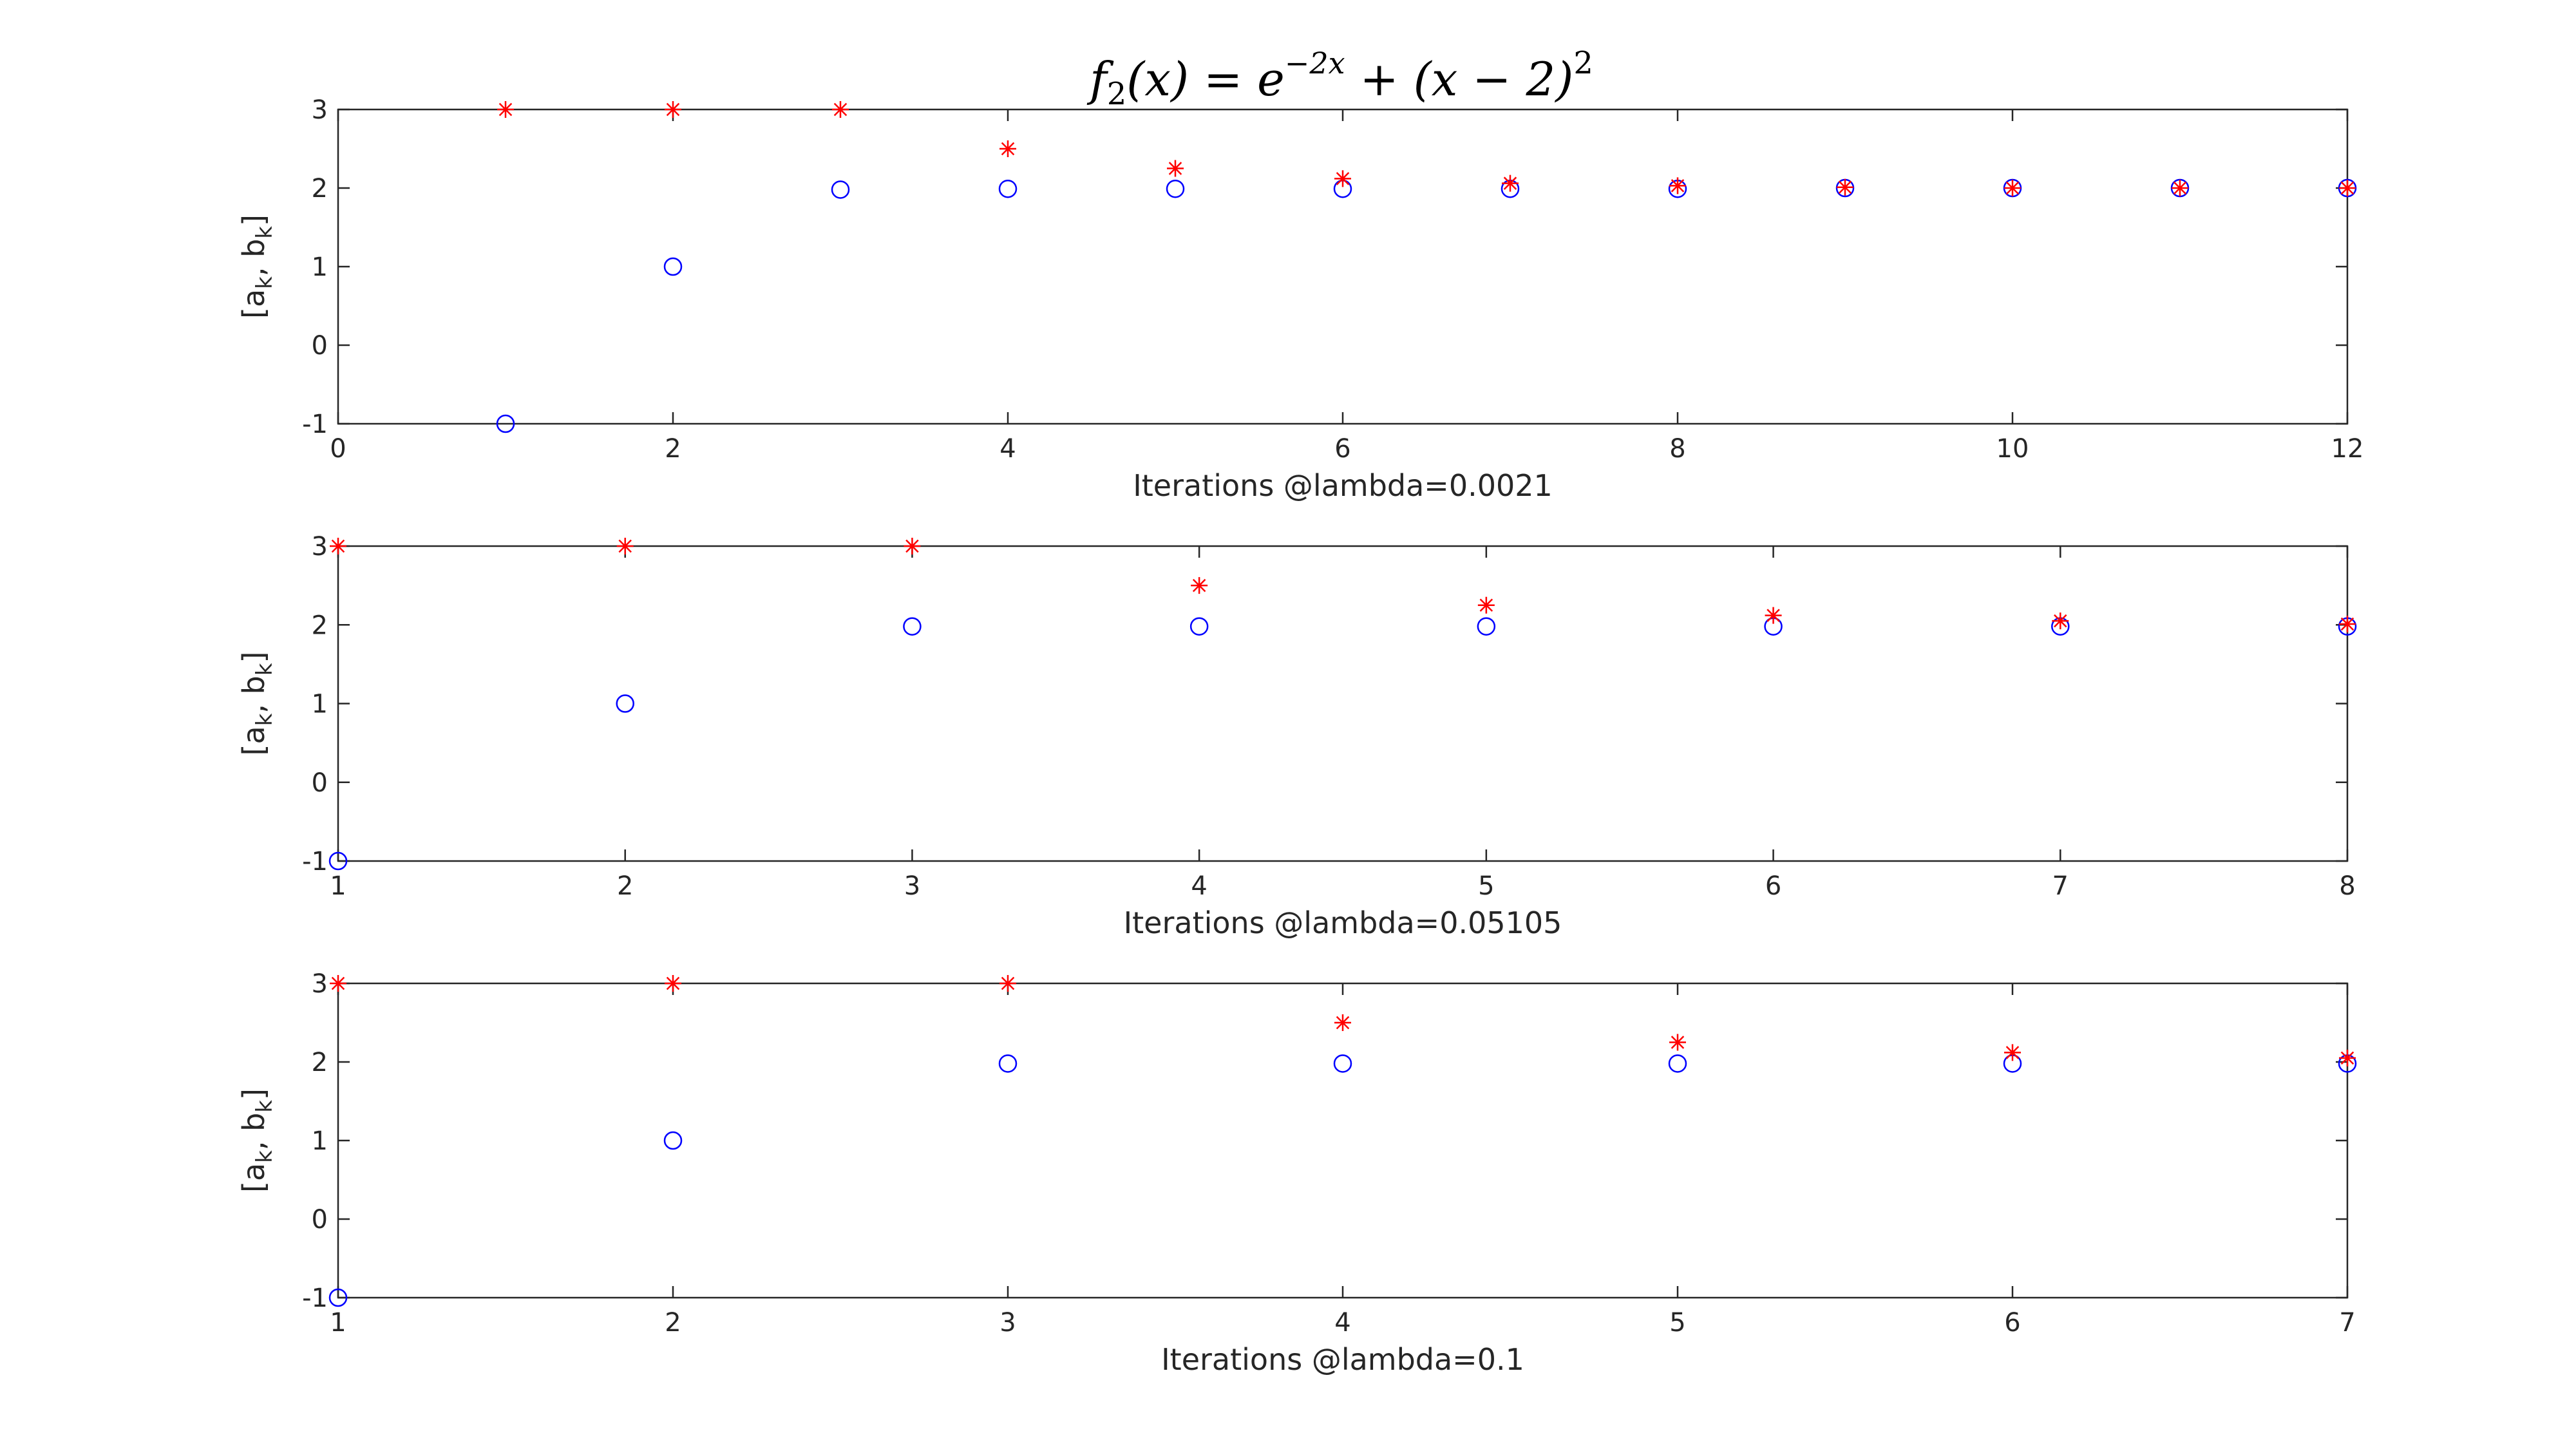 The height and width of the screenshot is (1449, 2576). What do you see at coordinates (1343, 922) in the screenshot?
I see `x-axis-label: Iterations @lambda=0.05105` at bounding box center [1343, 922].